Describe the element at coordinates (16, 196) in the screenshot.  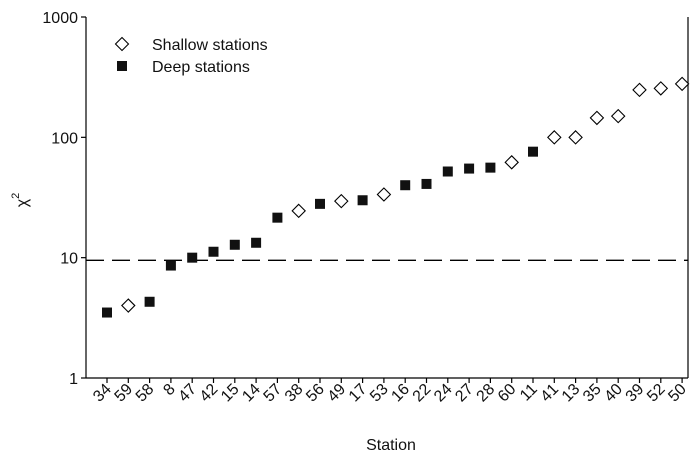
I see `y-axis-title-superscript: 2` at that location.